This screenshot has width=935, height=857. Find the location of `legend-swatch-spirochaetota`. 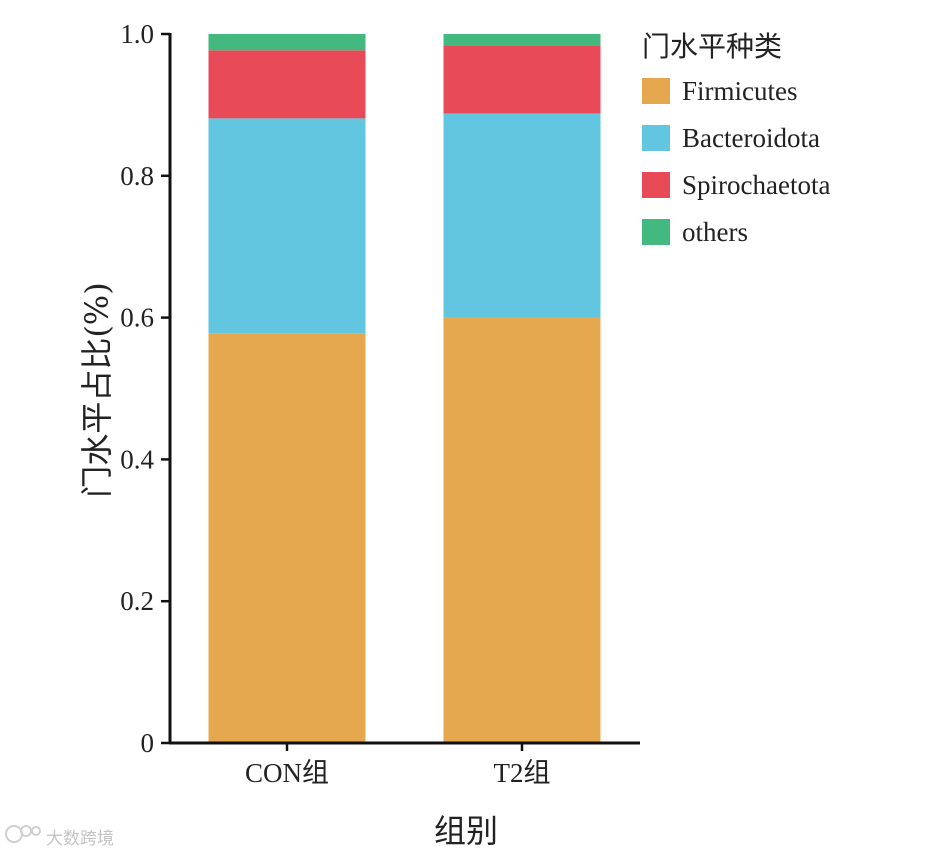

legend-swatch-spirochaetota is located at coordinates (656, 185).